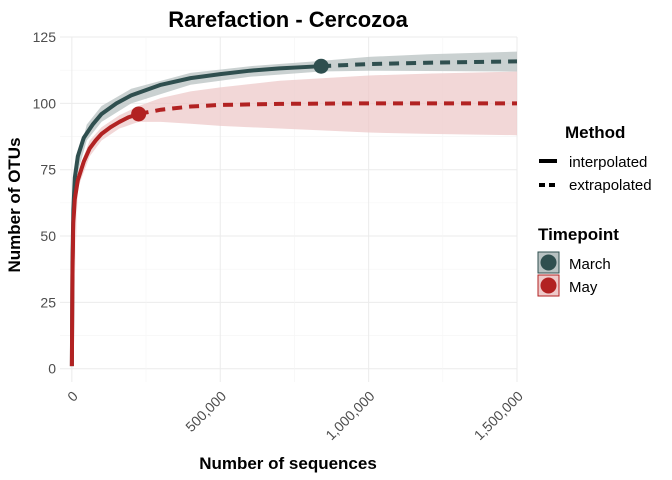 Image resolution: width=672 pixels, height=480 pixels. Describe the element at coordinates (48, 302) in the screenshot. I see `y-tick-label: 25` at that location.